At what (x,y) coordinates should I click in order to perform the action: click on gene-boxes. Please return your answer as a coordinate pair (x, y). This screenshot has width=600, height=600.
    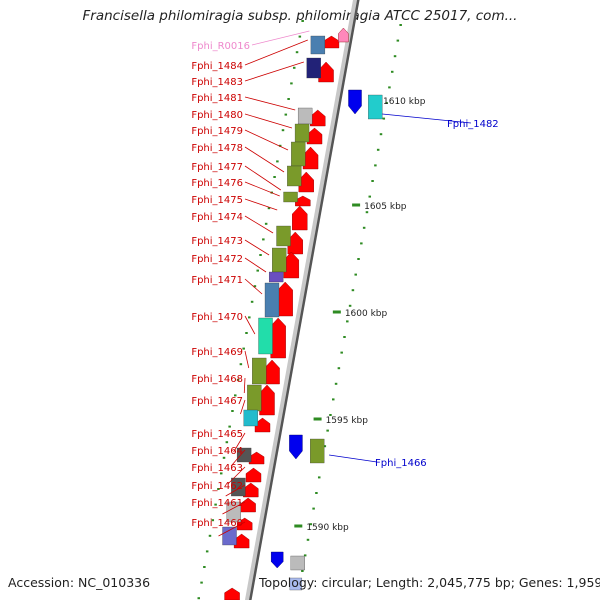
    Looking at the image, I should click on (274, 290).